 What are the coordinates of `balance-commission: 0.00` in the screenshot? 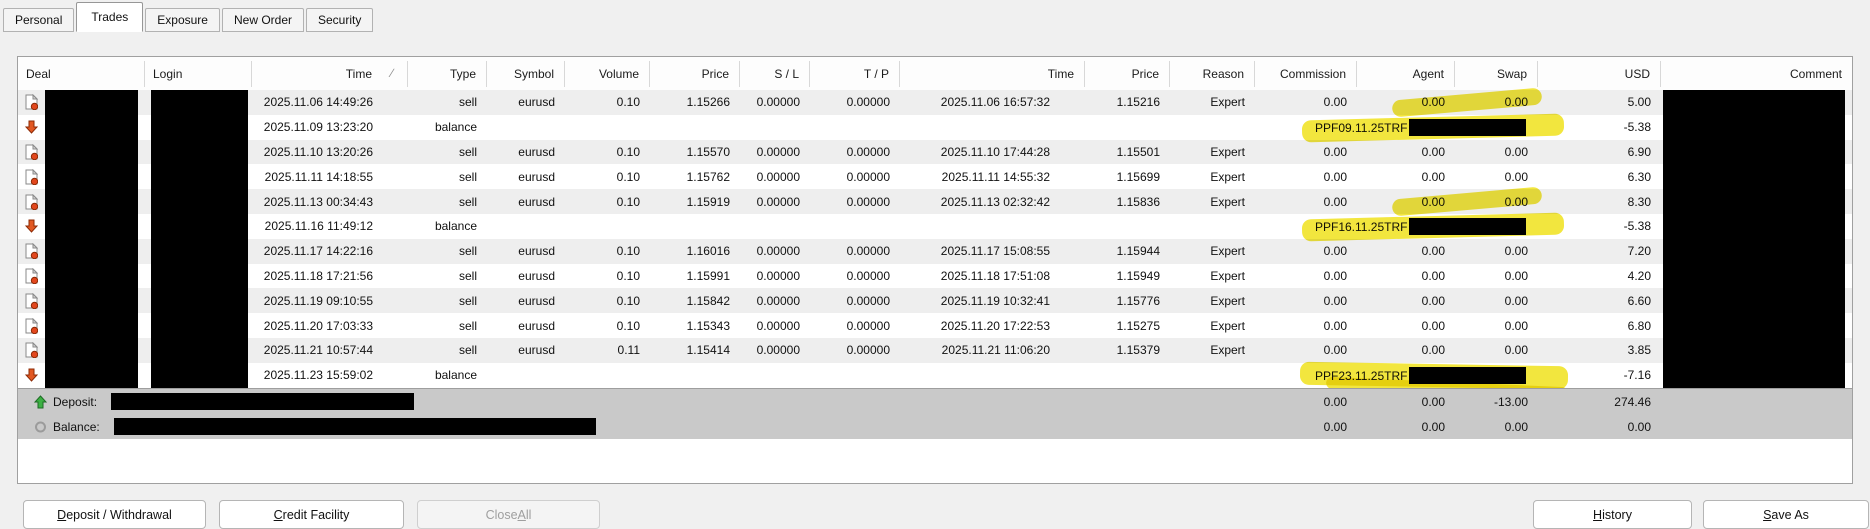 It's located at (1335, 426).